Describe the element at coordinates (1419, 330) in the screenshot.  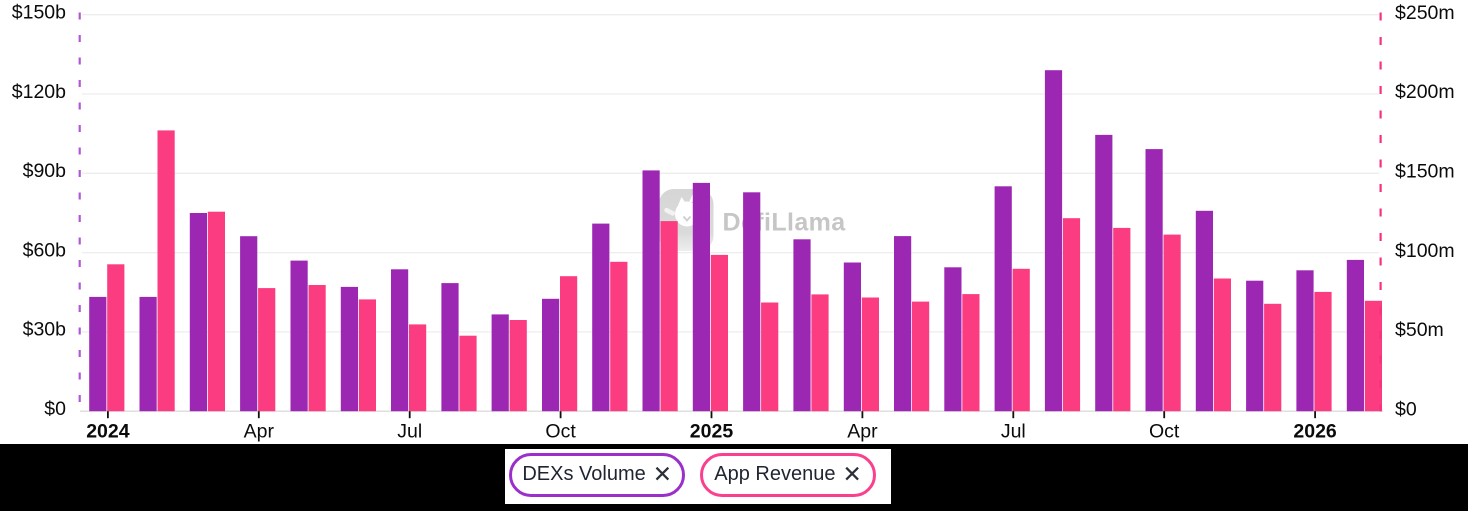
I see `svg-text: $50m` at that location.